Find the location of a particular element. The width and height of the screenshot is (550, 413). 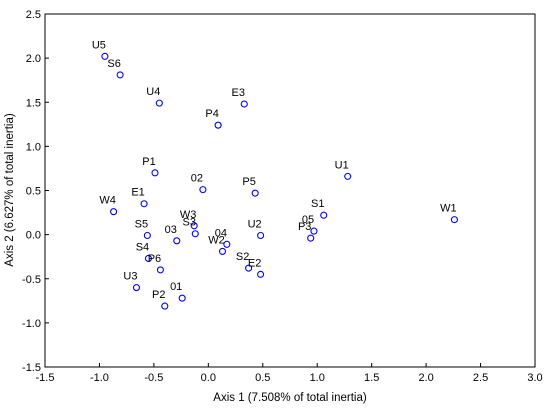

data-point-label: U4 is located at coordinates (153, 92).